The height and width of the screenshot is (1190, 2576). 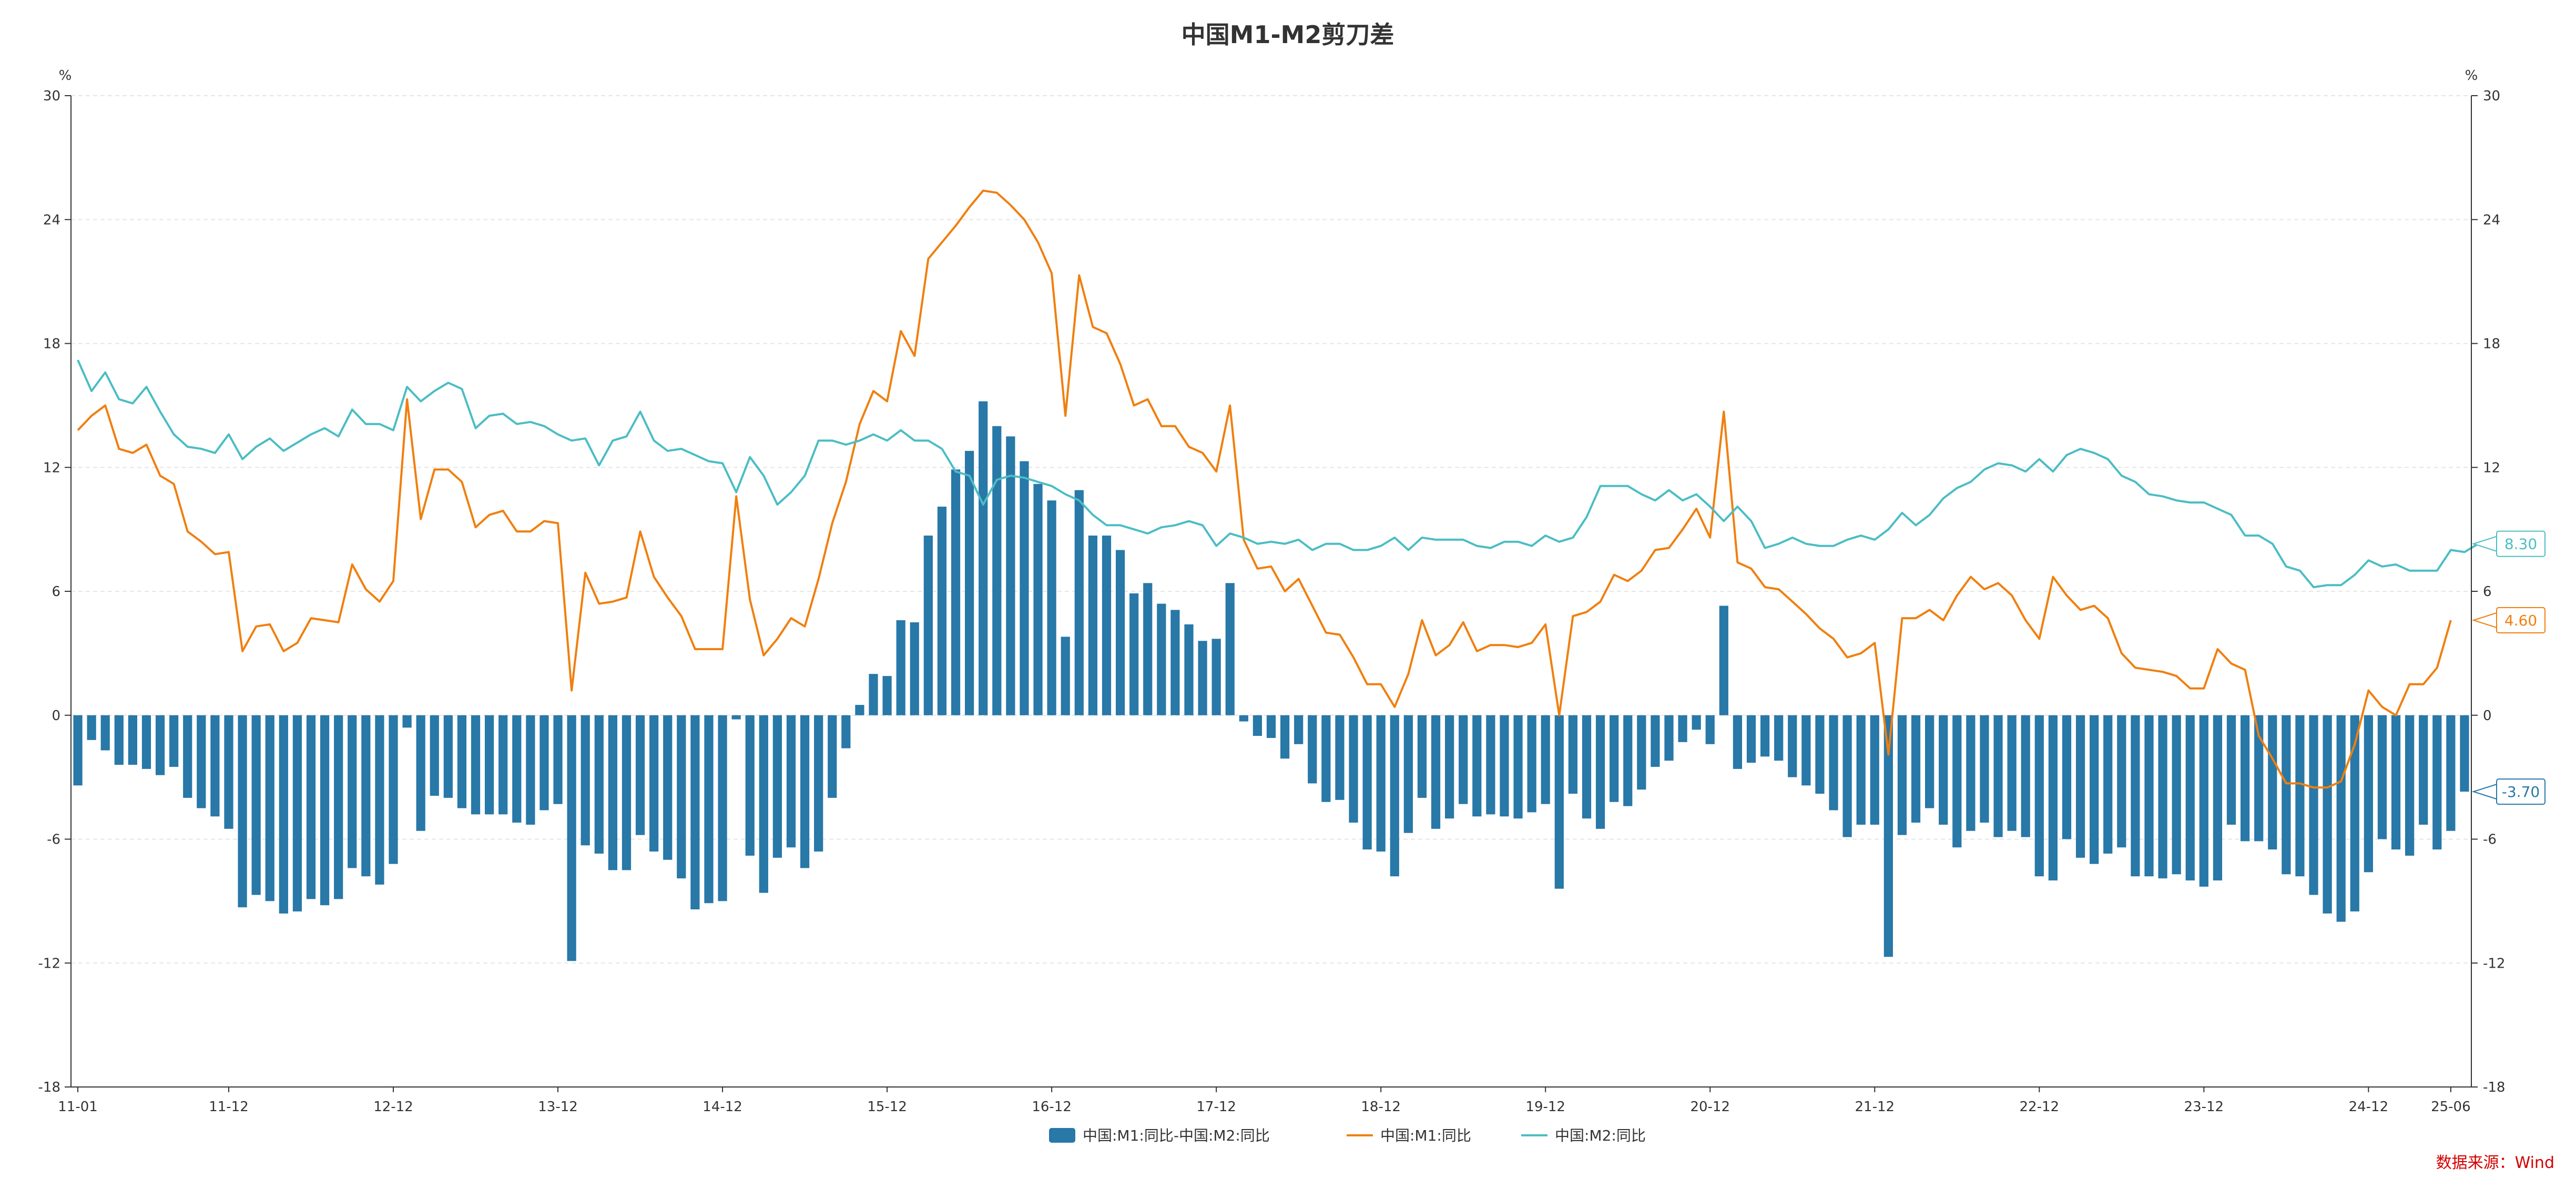 What do you see at coordinates (229, 1107) in the screenshot?
I see `x-tick-label: 11-12` at bounding box center [229, 1107].